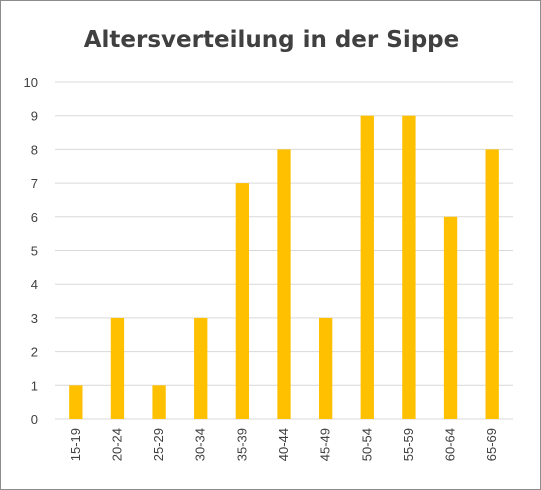 The width and height of the screenshot is (541, 490). Describe the element at coordinates (34, 385) in the screenshot. I see `y-tick-label: 1` at that location.